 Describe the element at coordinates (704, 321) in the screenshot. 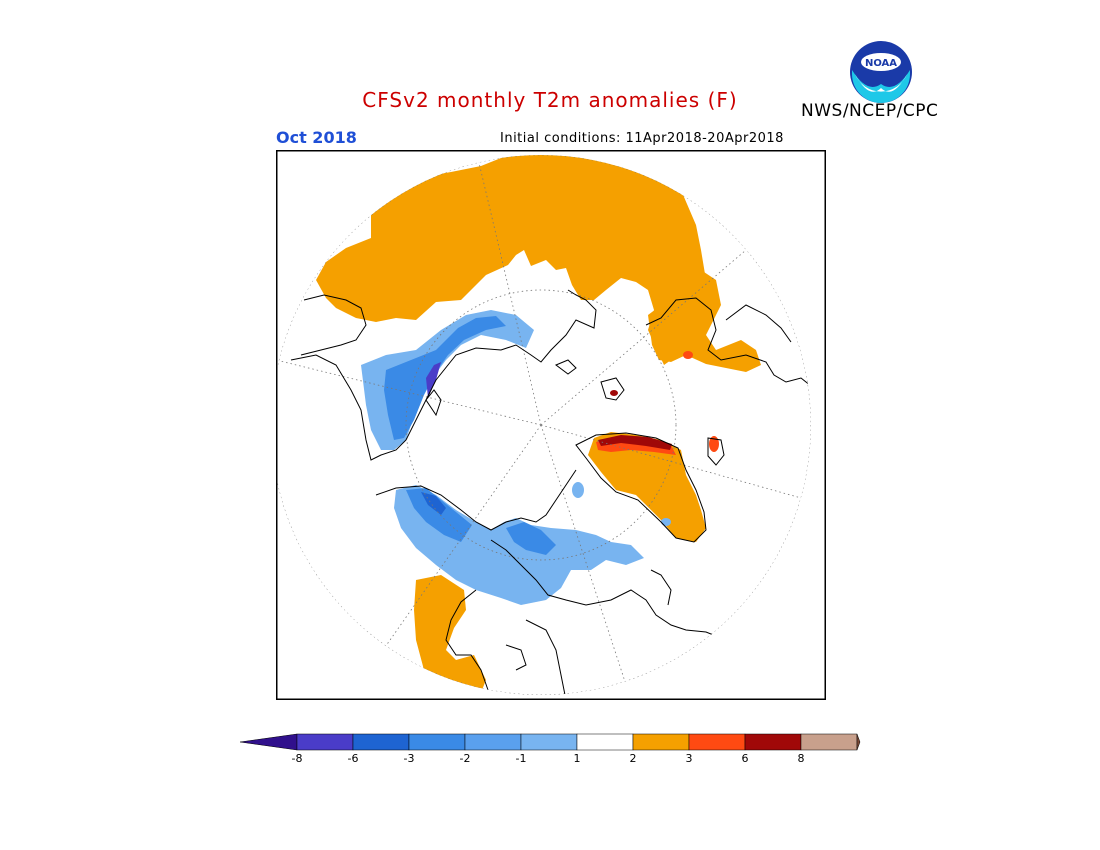

I see `anomaly-region-europe-warm` at that location.